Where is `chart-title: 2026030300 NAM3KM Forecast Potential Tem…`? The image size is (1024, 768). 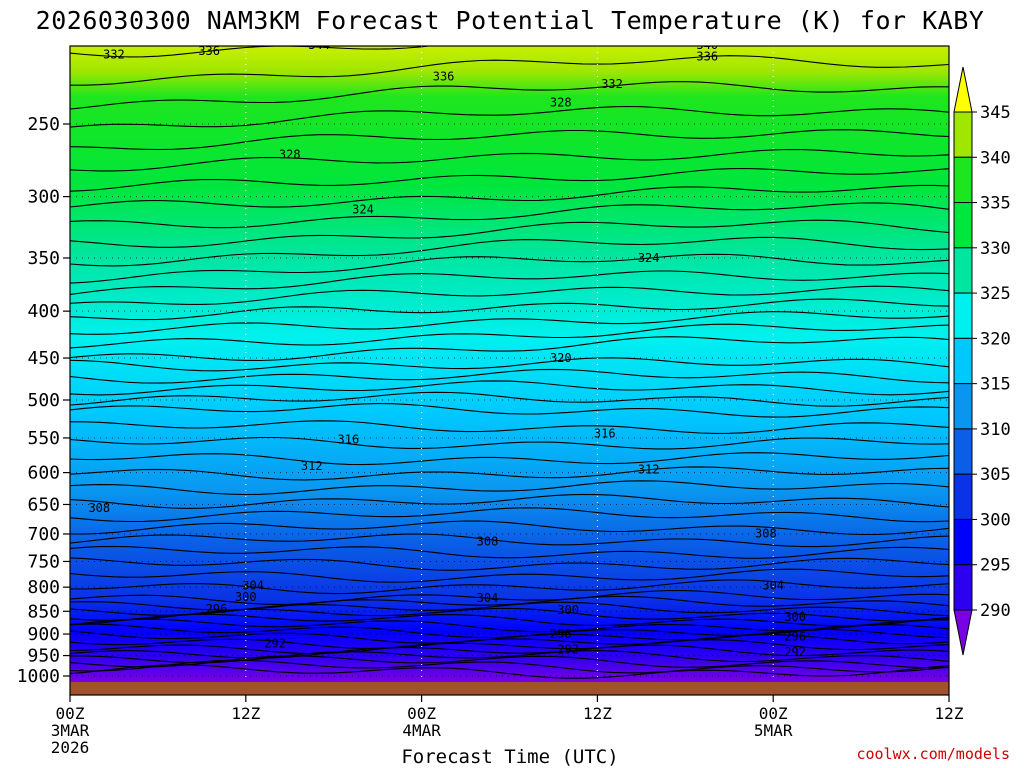 chart-title: 2026030300 NAM3KM Forecast Potential Tem… is located at coordinates (510, 20).